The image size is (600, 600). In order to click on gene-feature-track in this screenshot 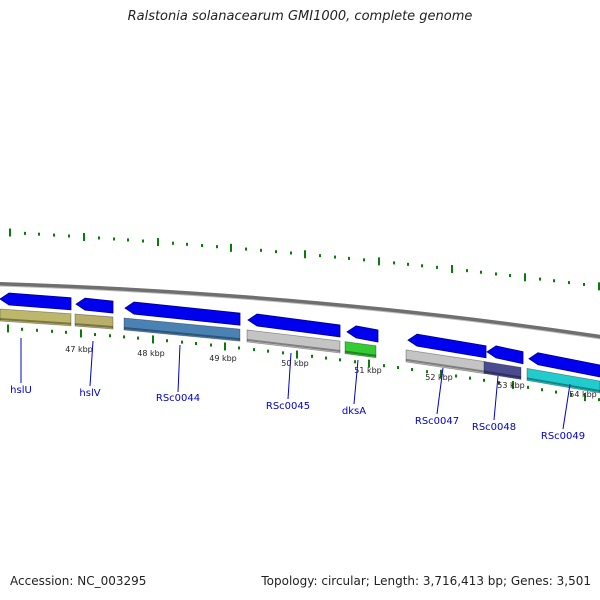, I will do `click(300, 351)`.